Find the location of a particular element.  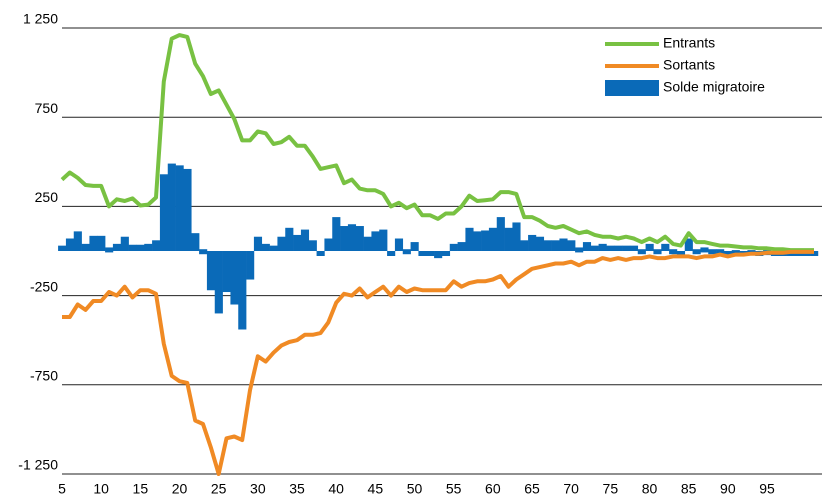

y-tick-label: 1 250 is located at coordinates (40, 19).